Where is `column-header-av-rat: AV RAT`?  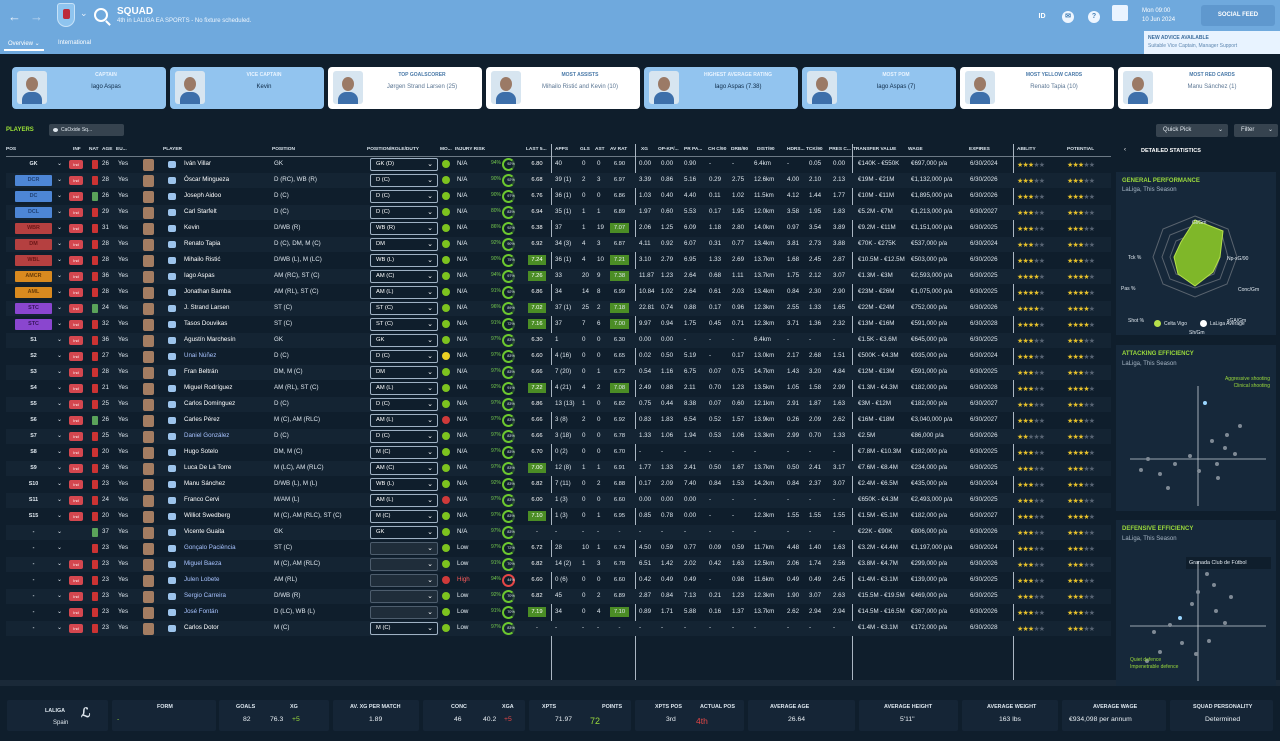 column-header-av-rat: AV RAT is located at coordinates (619, 149).